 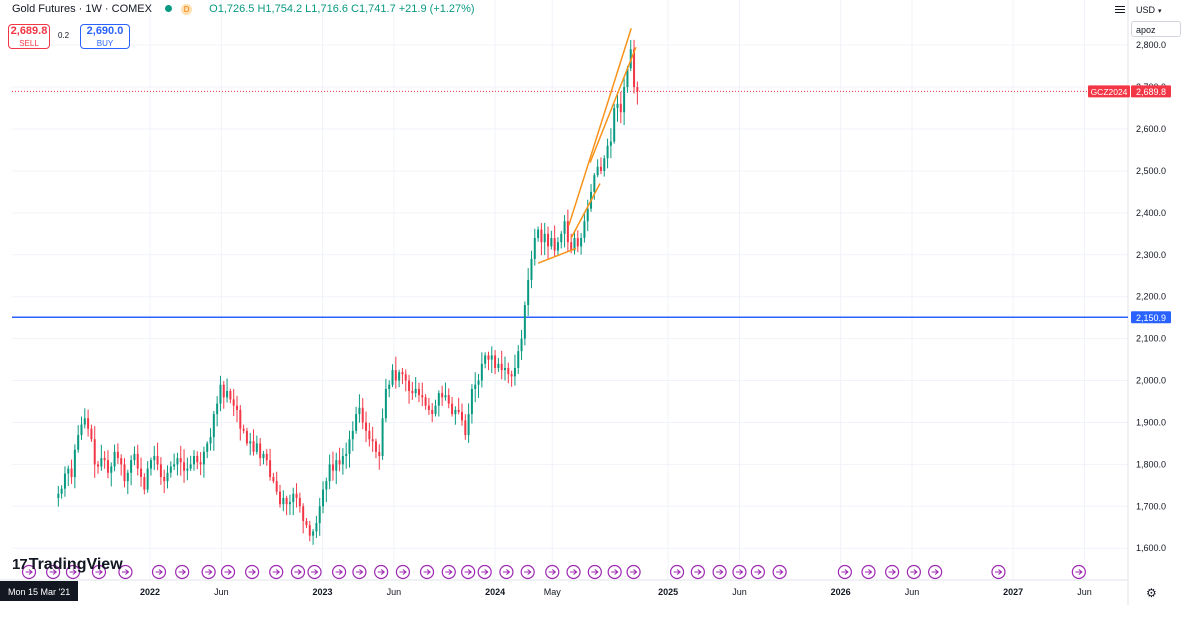 What do you see at coordinates (1120, 10) in the screenshot?
I see `menu-icon` at bounding box center [1120, 10].